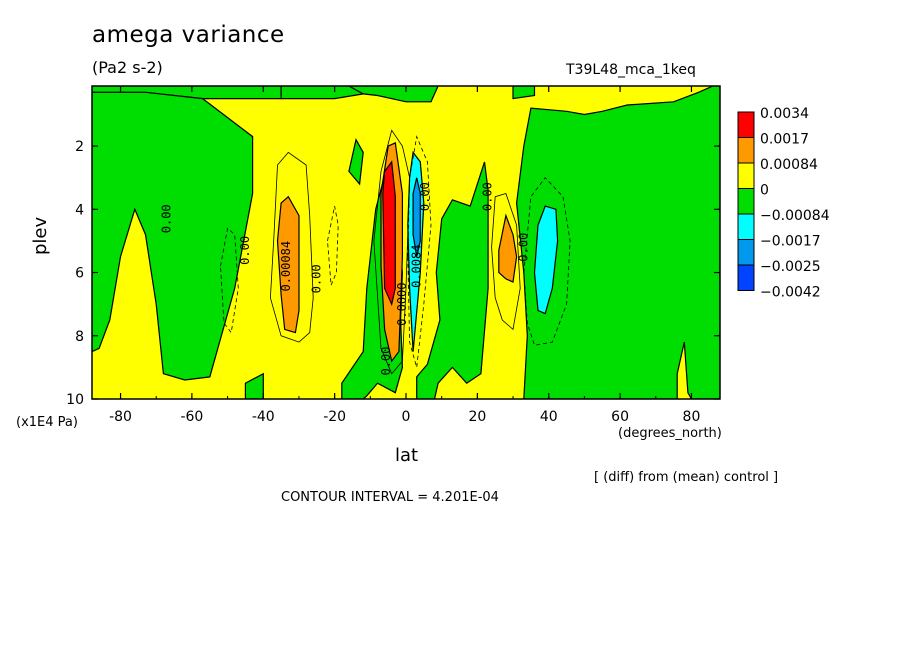 The height and width of the screenshot is (654, 904). I want to click on chart-title: amega variance, so click(188, 35).